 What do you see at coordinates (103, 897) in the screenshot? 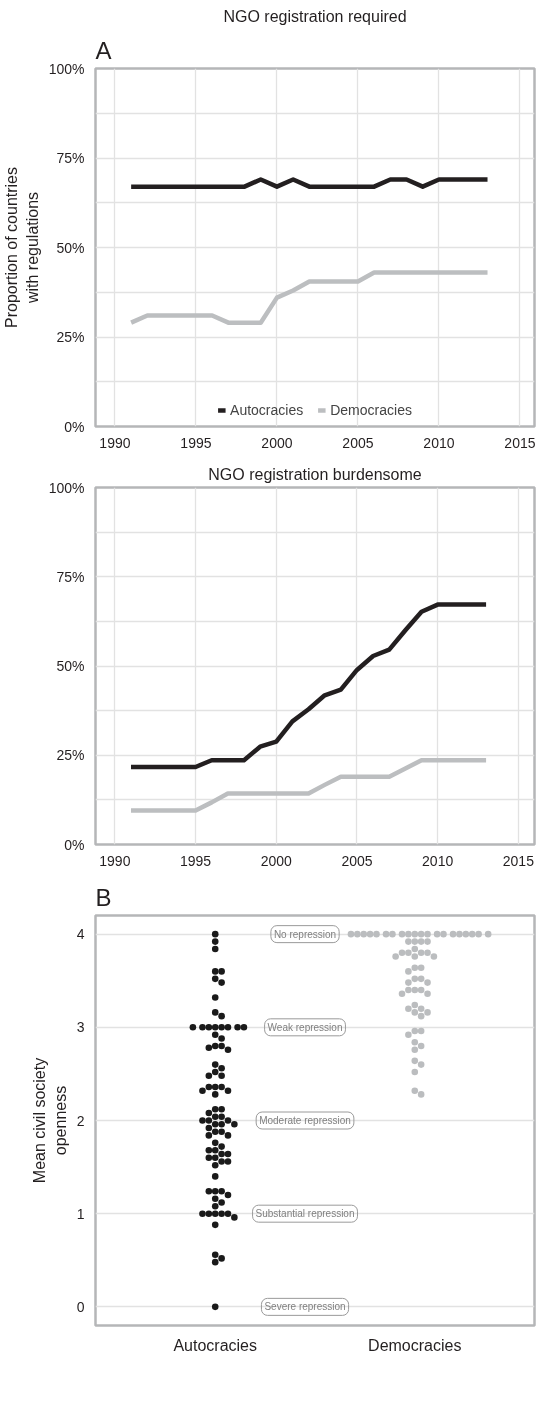
I see `text: B` at bounding box center [103, 897].